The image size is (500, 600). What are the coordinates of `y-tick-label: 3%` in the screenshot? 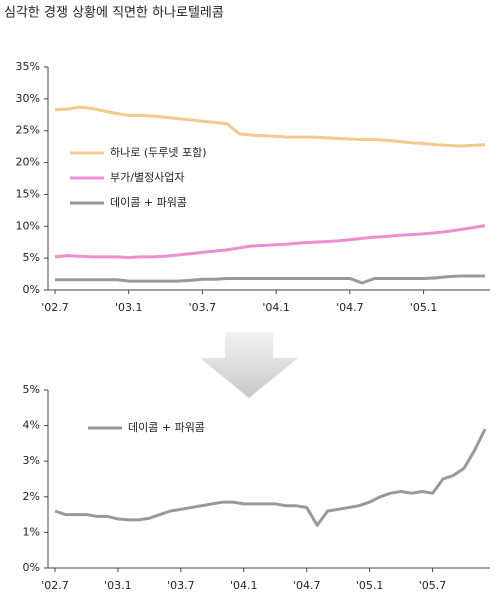 It's located at (31, 460).